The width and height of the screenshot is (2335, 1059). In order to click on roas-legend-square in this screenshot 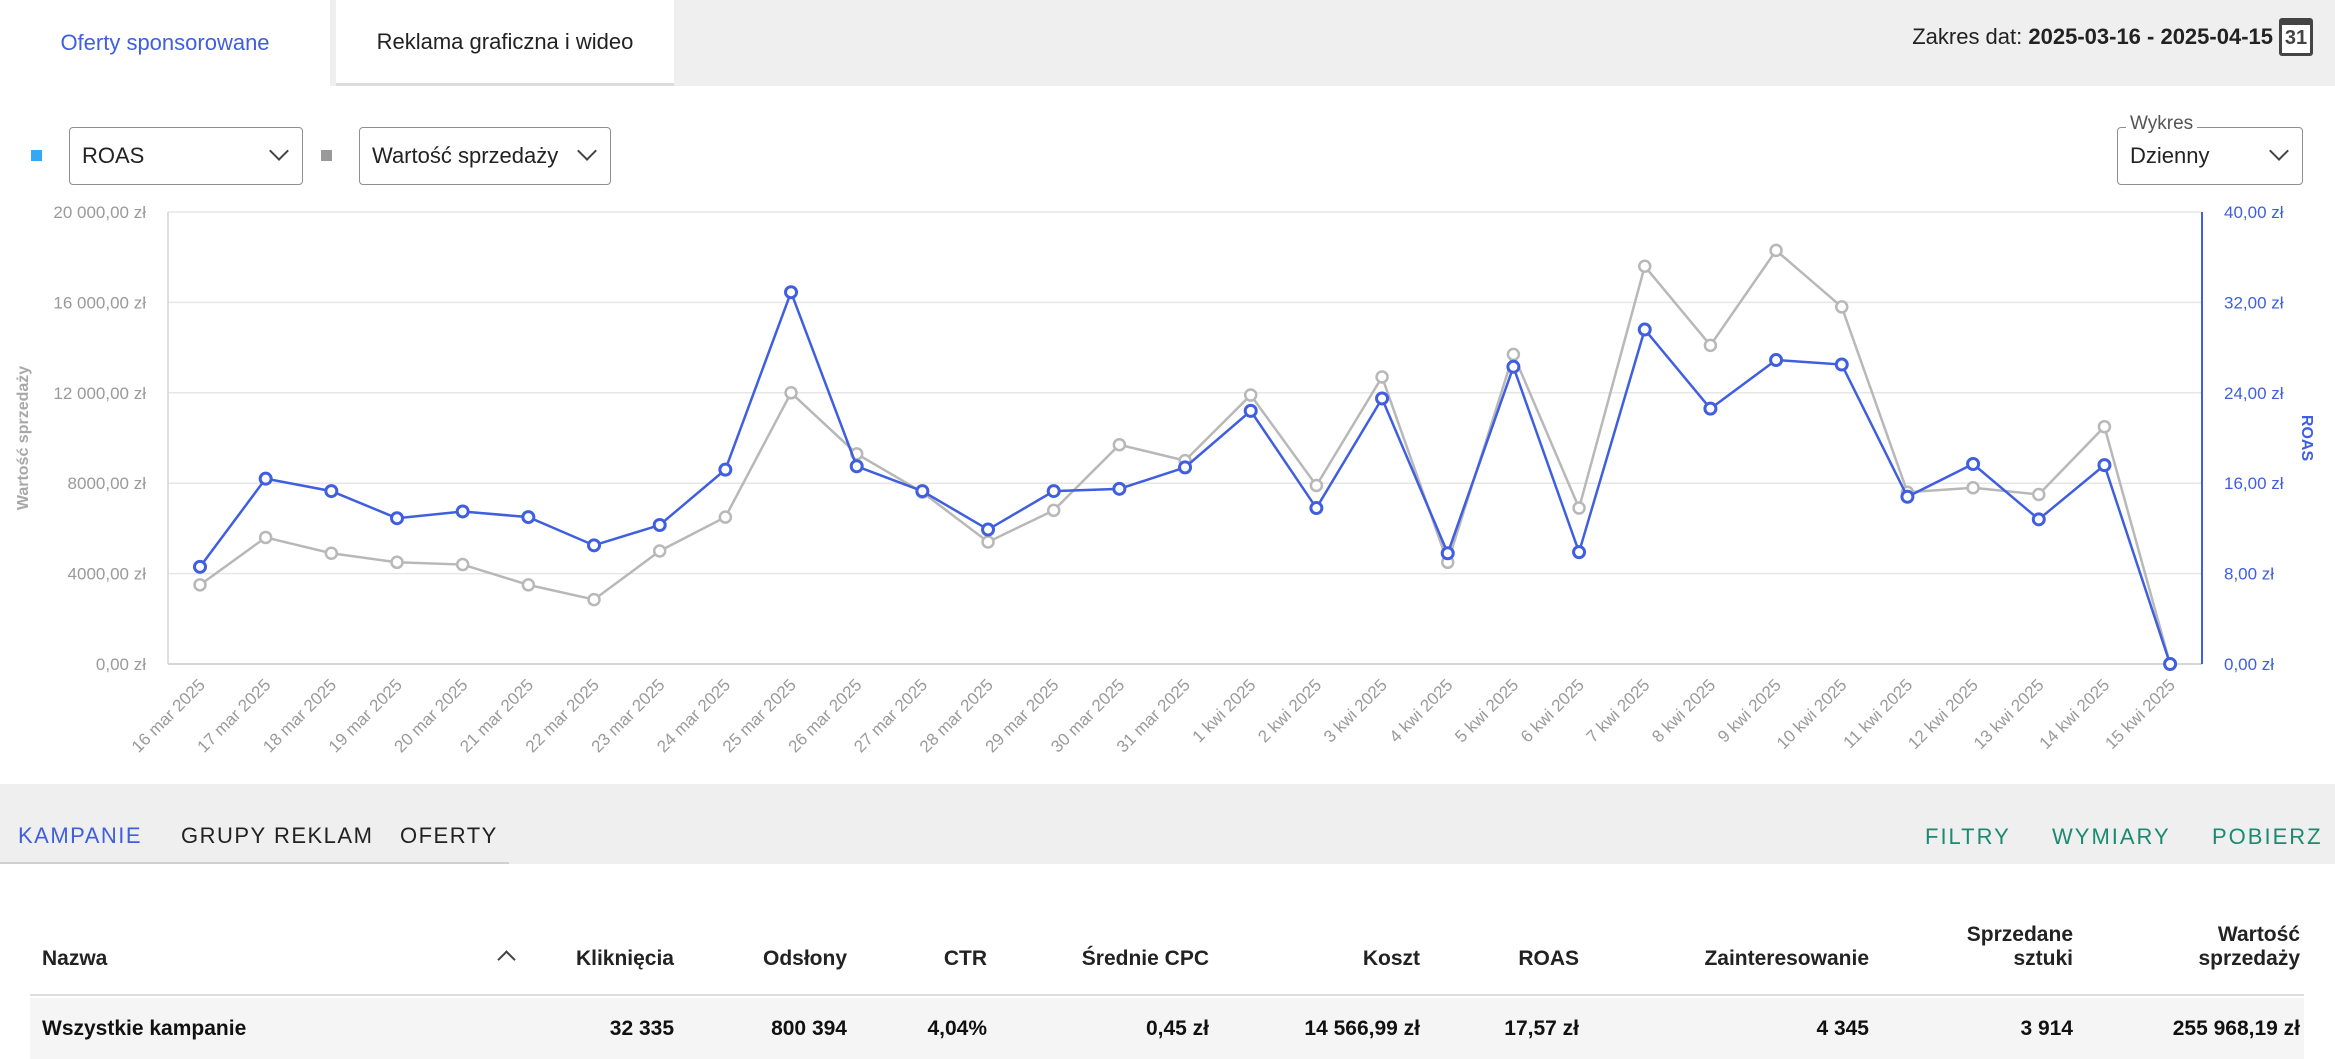, I will do `click(36, 155)`.